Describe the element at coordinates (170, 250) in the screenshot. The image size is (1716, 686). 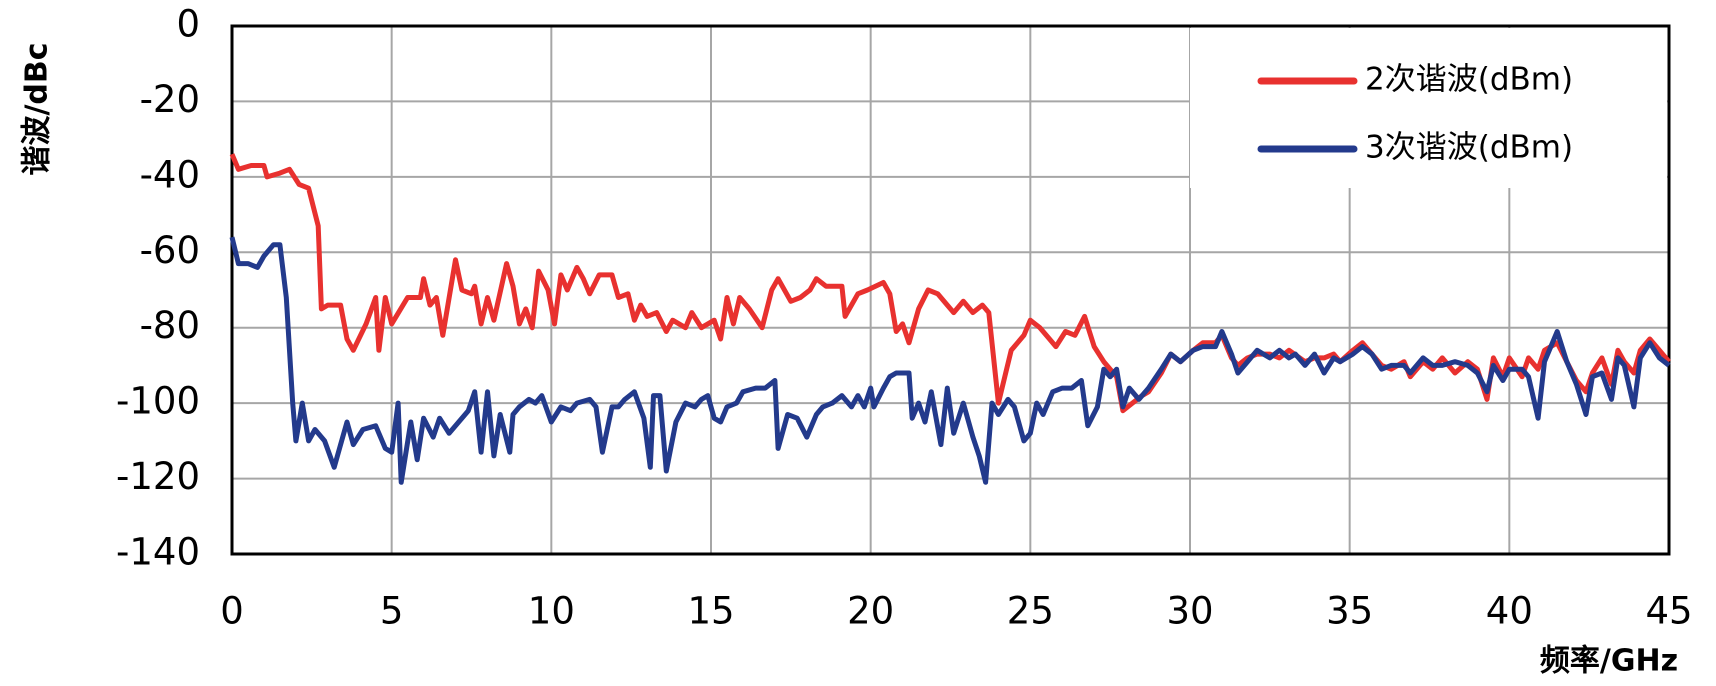
I see `y-tick-label: -60` at that location.